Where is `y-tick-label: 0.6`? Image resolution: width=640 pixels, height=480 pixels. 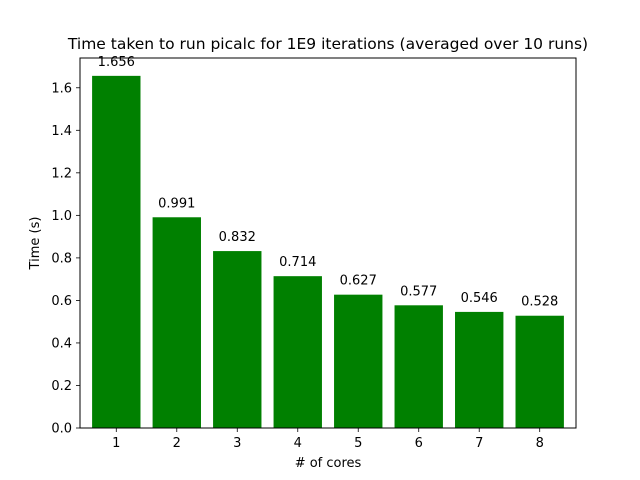
y-tick-label: 0.6 is located at coordinates (61, 301).